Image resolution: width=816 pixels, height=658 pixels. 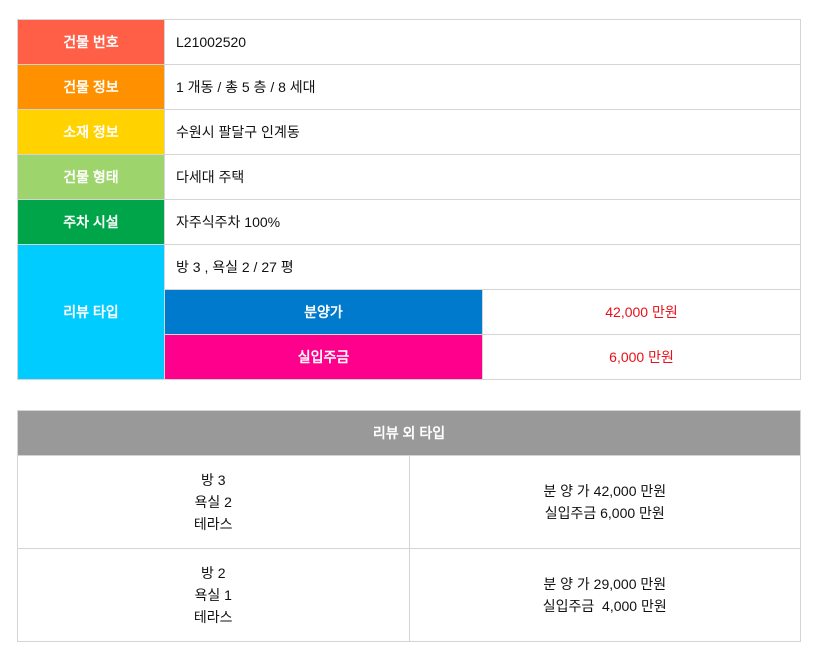 I want to click on move-in-cost: 실입주금 6,000 만원, so click(x=604, y=513).